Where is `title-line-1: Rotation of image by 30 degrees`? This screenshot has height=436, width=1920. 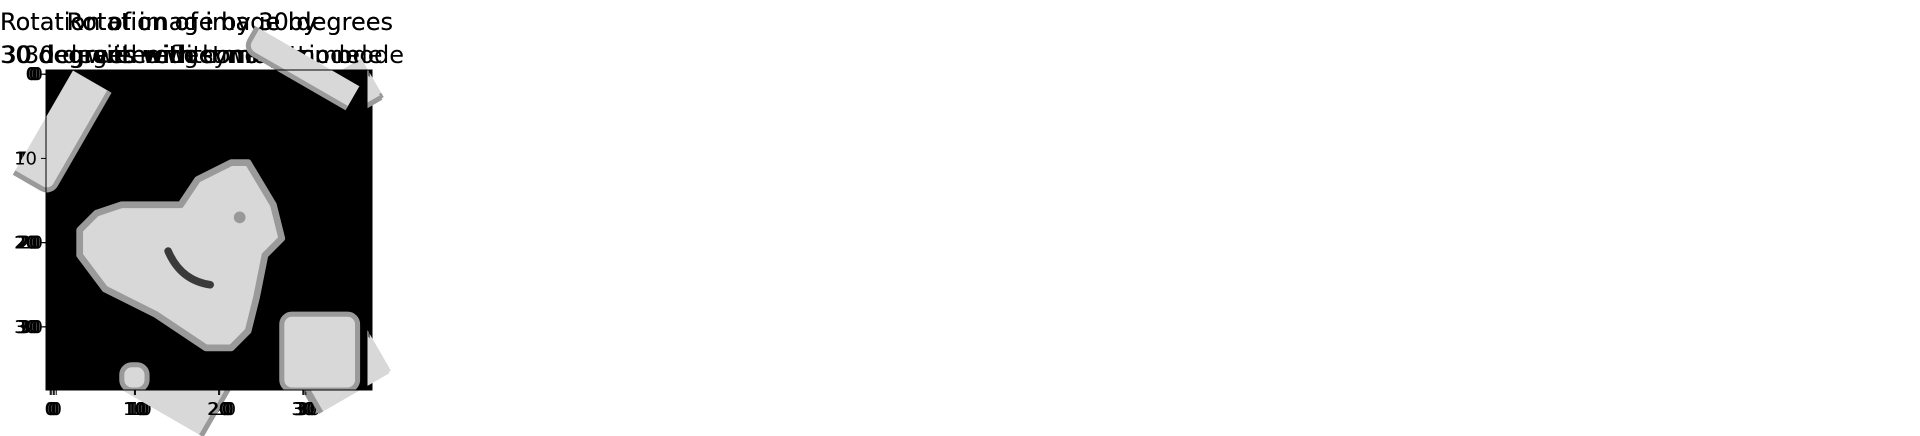 title-line-1: Rotation of image by 30 degrees is located at coordinates (196, 22).